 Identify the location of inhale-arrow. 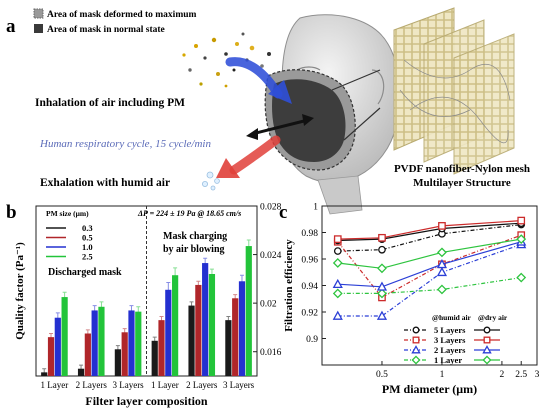
(254, 78).